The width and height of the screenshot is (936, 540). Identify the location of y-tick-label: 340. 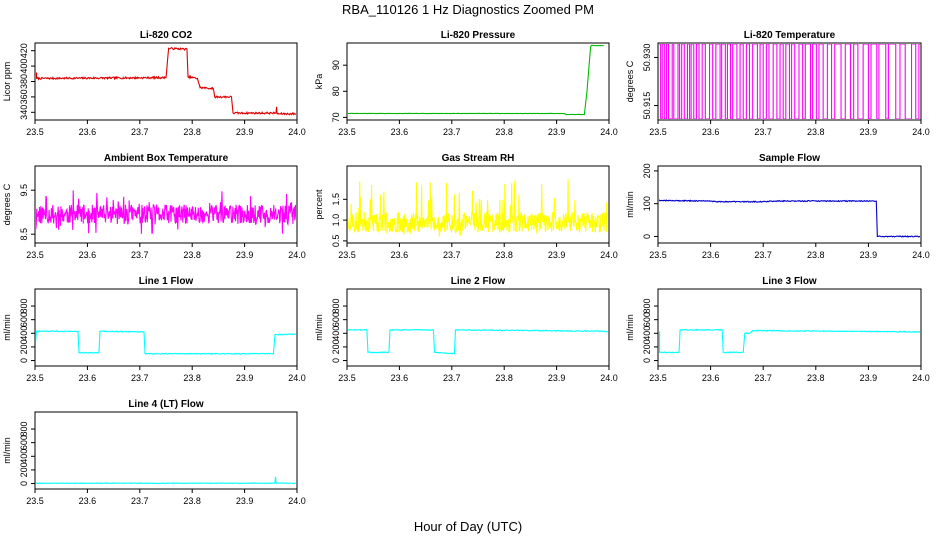
(24, 112).